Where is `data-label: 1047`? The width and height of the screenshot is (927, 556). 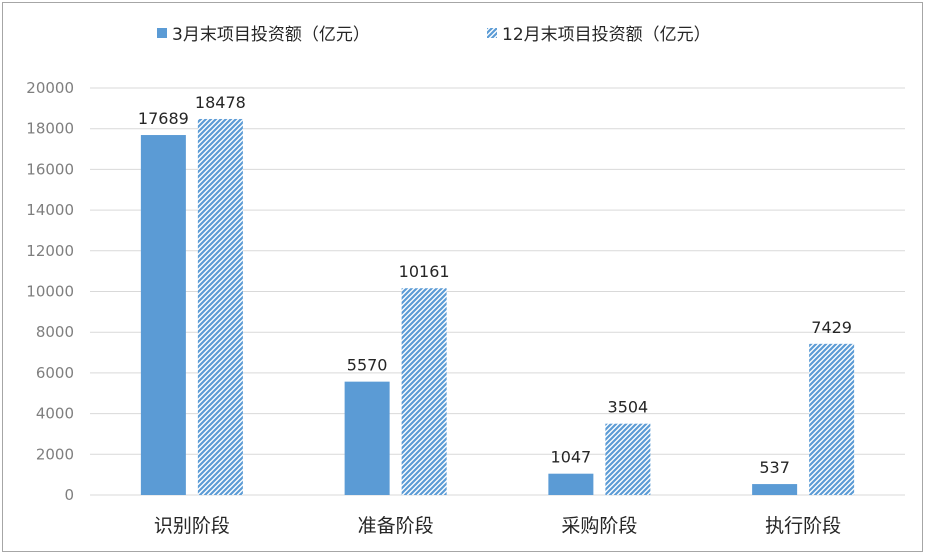 data-label: 1047 is located at coordinates (571, 457).